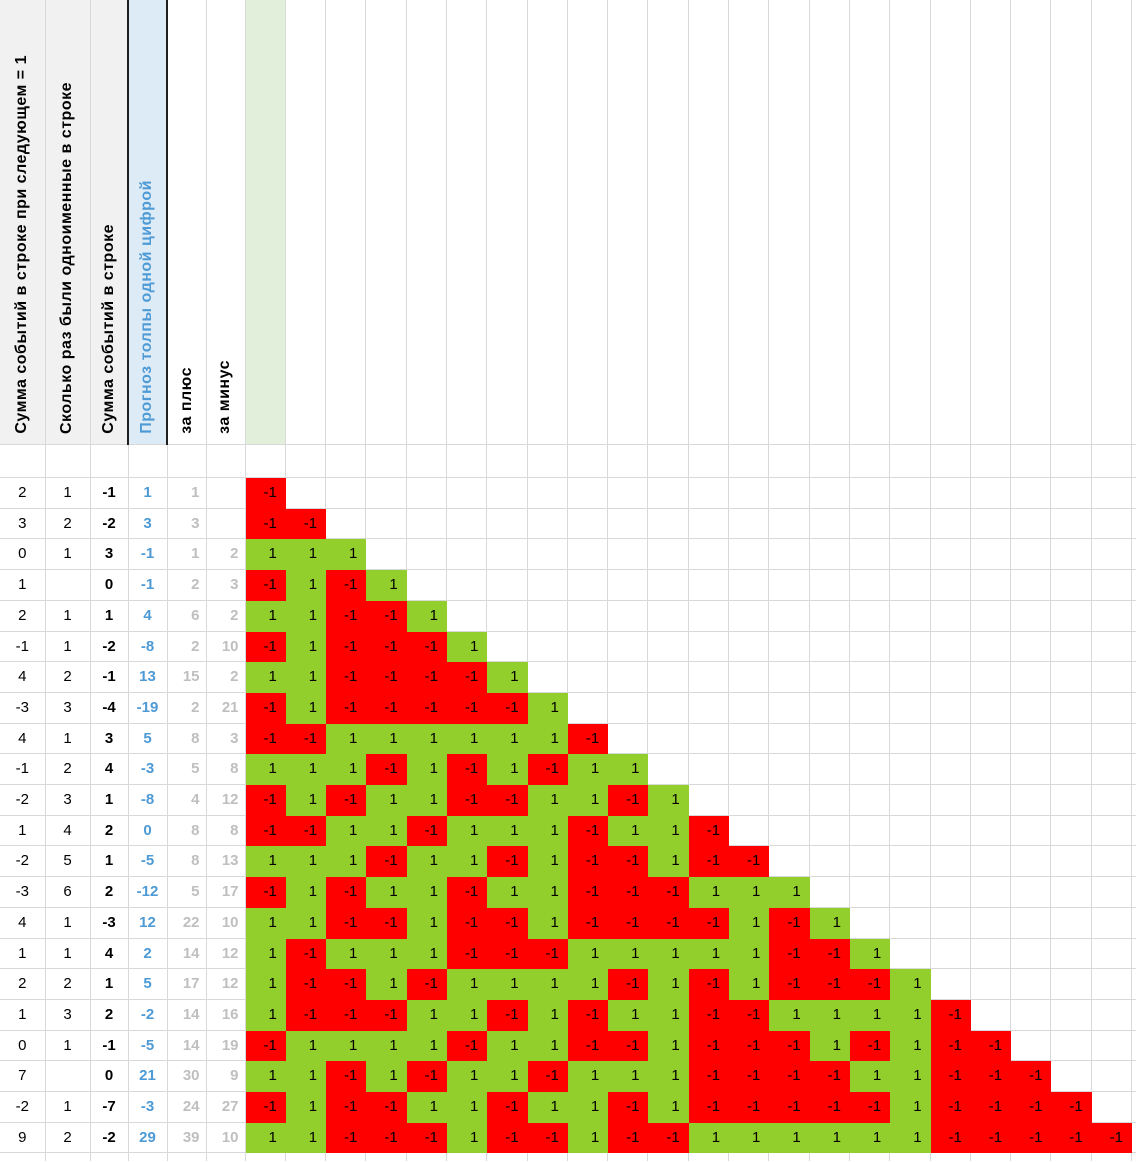 This screenshot has width=1136, height=1162. What do you see at coordinates (148, 800) in the screenshot?
I see `cell-forecast: -8` at bounding box center [148, 800].